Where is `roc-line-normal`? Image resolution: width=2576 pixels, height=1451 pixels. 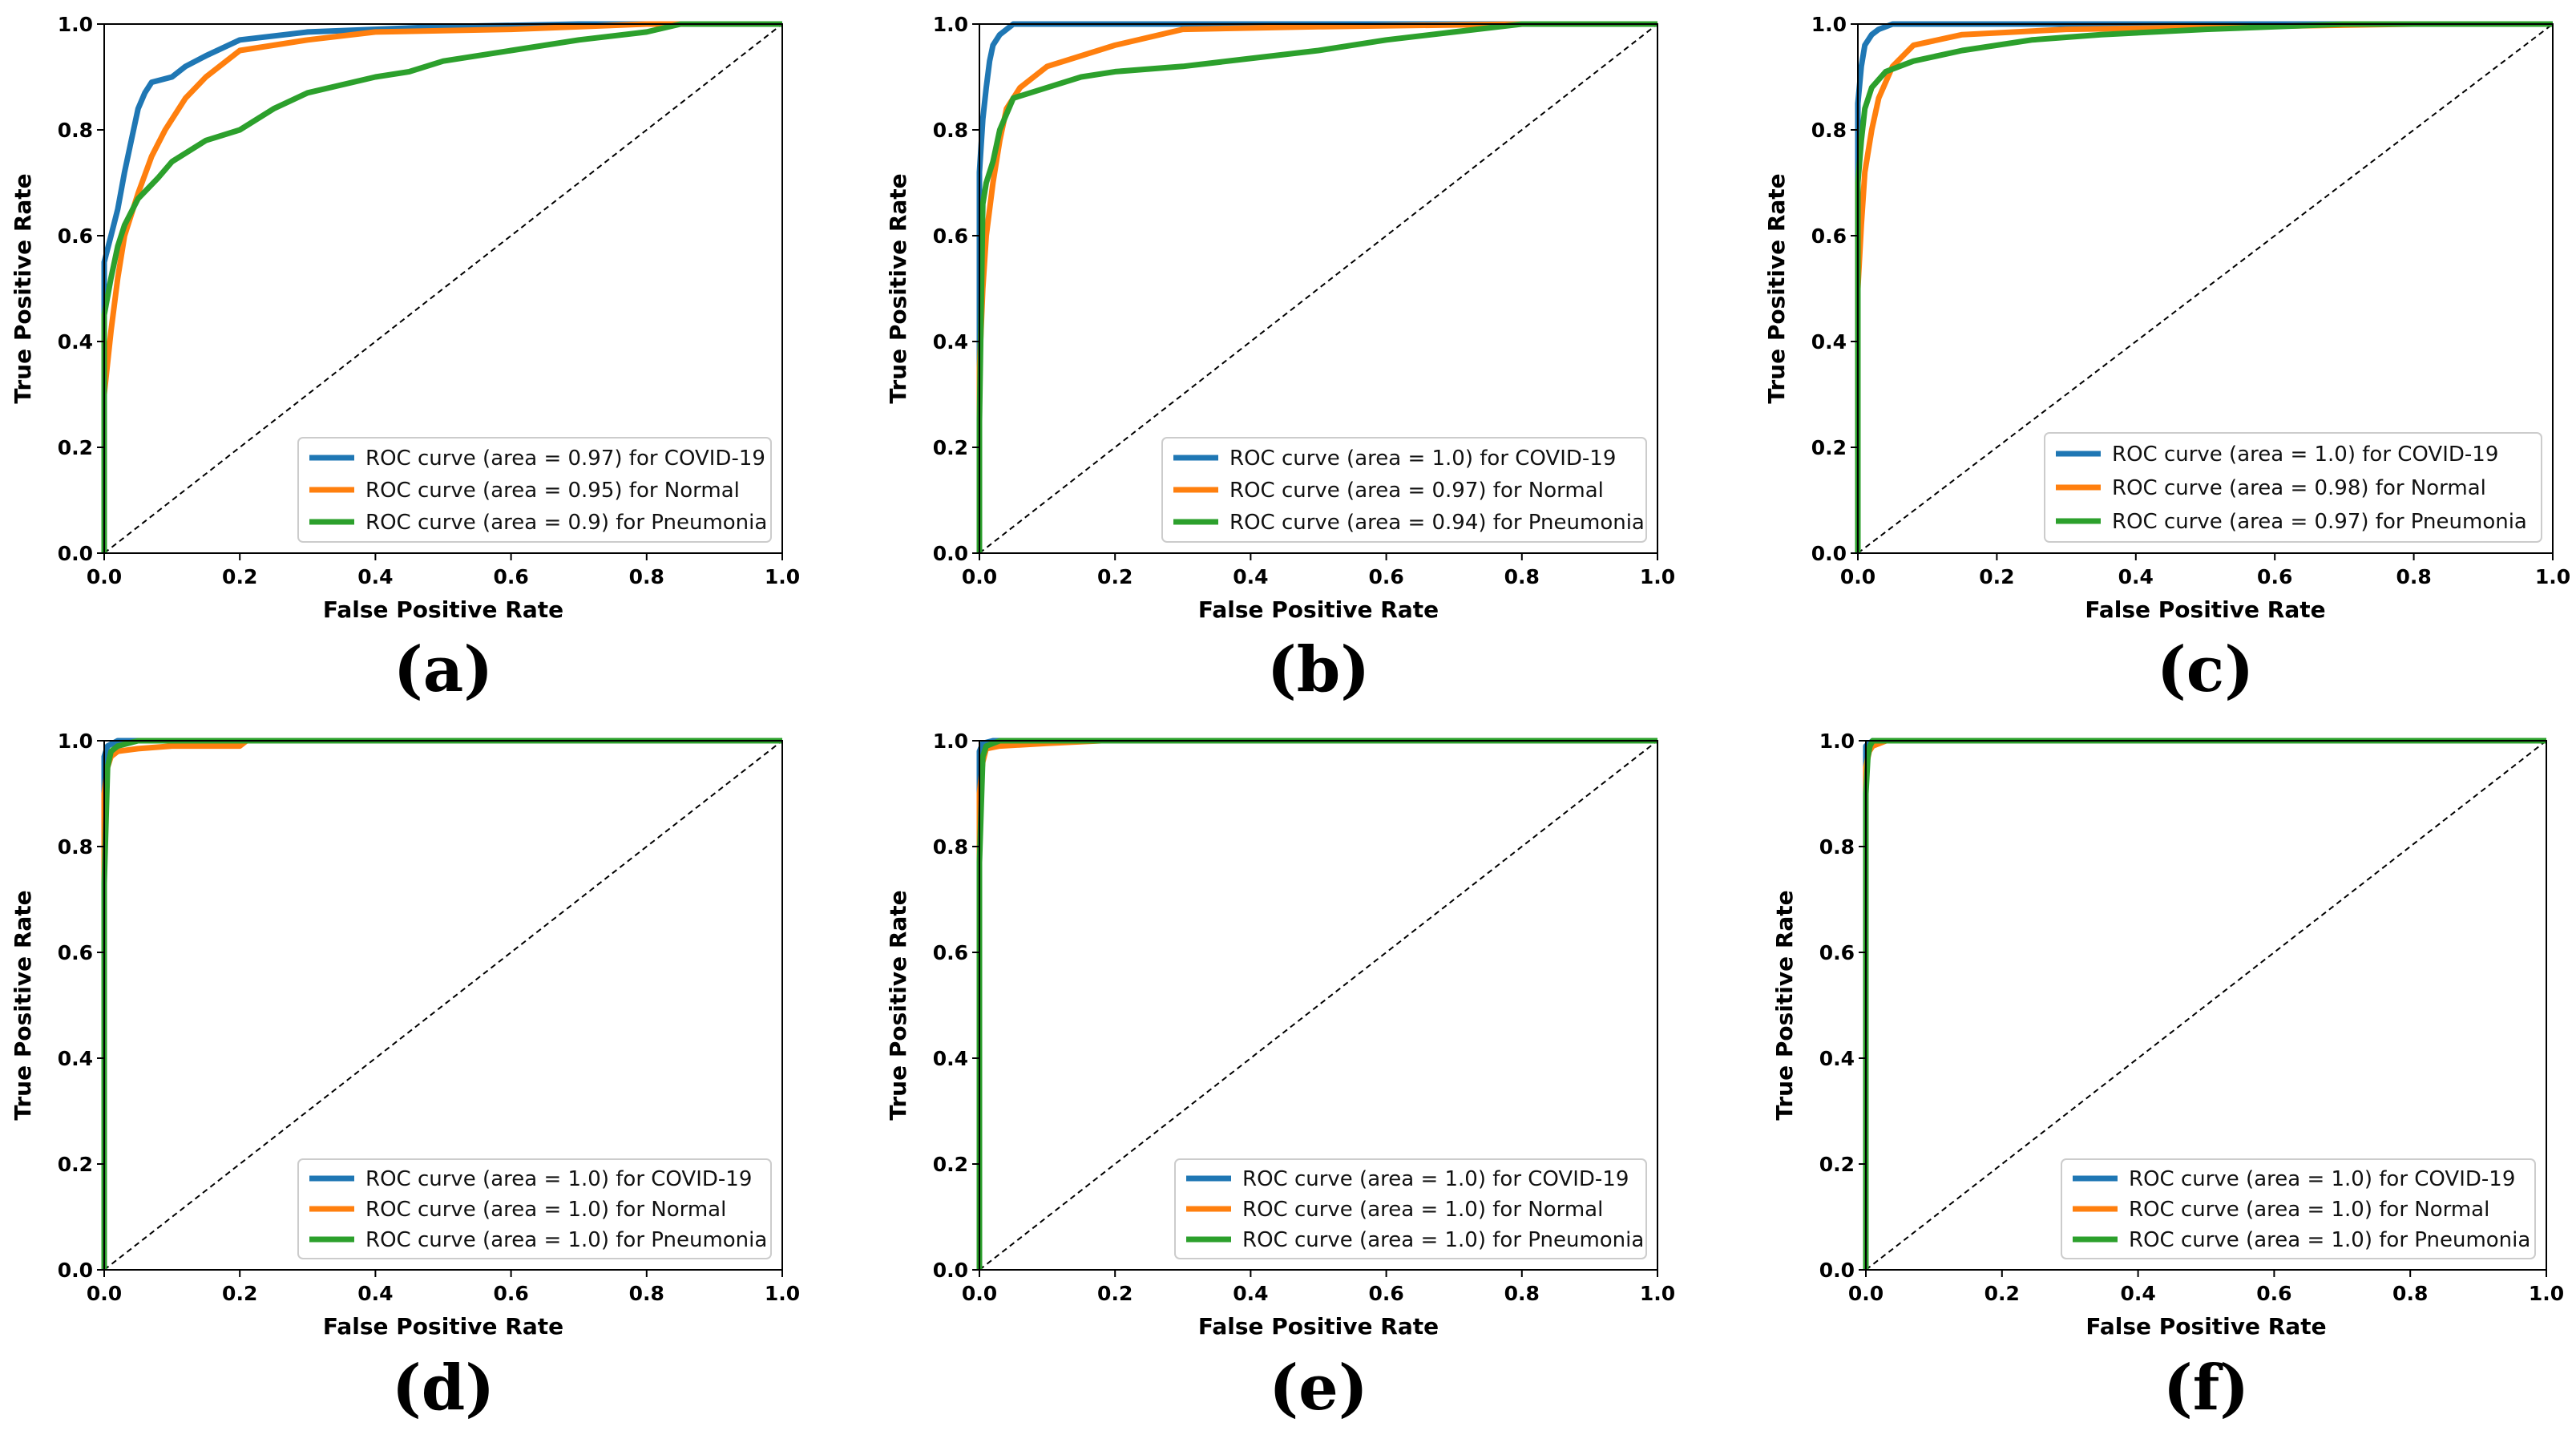 roc-line-normal is located at coordinates (442, 287).